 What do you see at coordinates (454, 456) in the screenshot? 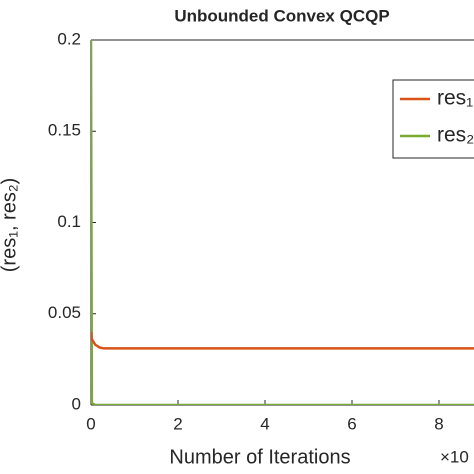
I see `x-multiplier: ×10` at bounding box center [454, 456].